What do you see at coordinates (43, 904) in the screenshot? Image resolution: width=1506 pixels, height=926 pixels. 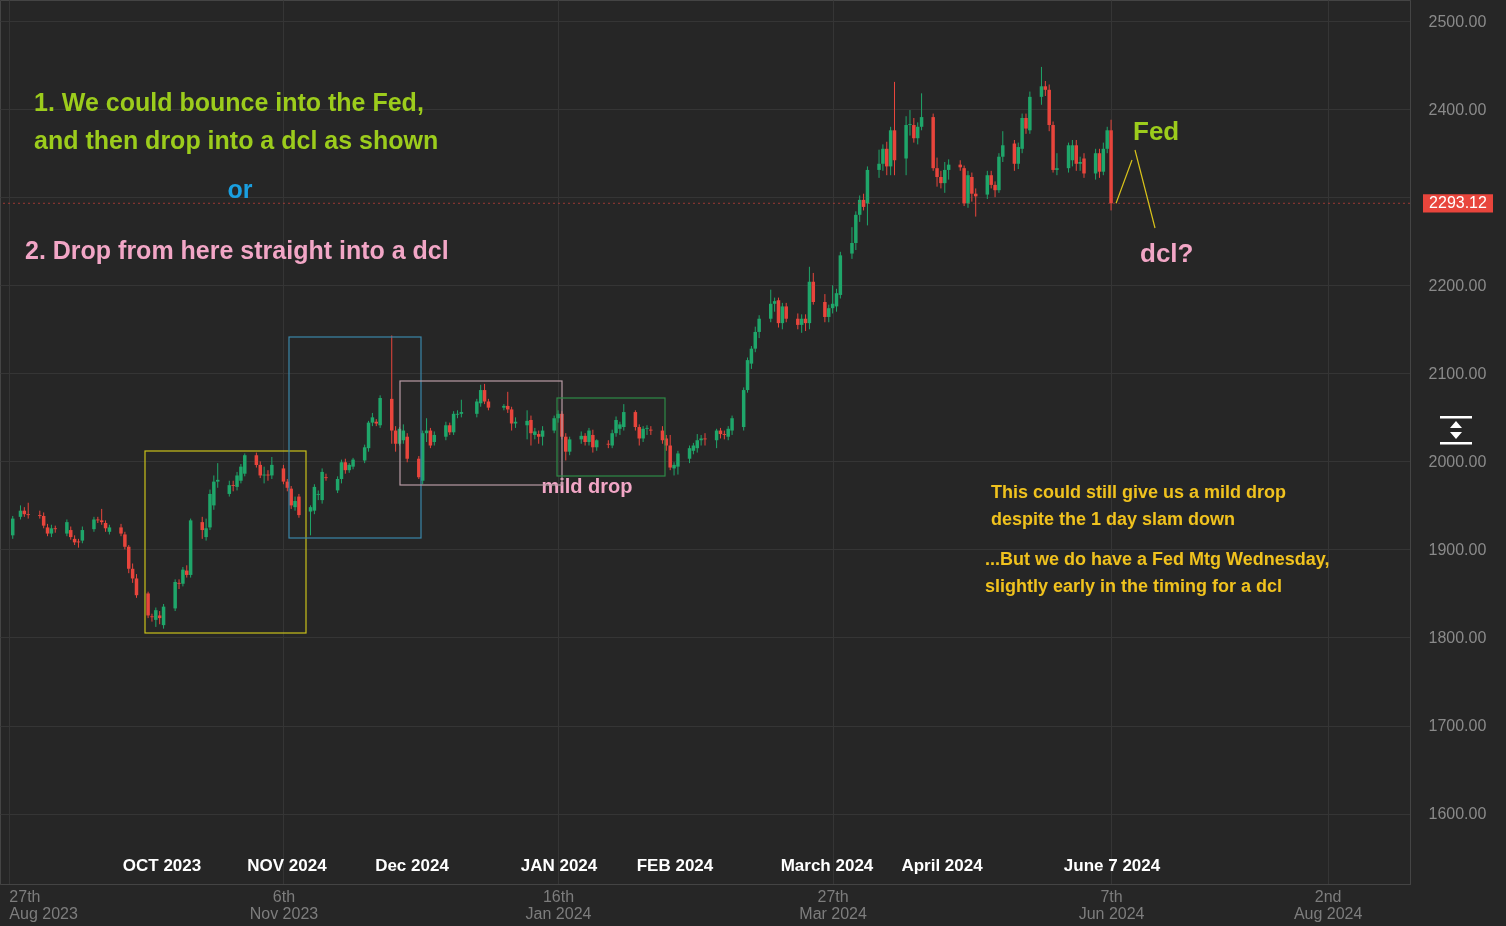 I see `x-tick-label: 27th Aug 2023` at bounding box center [43, 904].